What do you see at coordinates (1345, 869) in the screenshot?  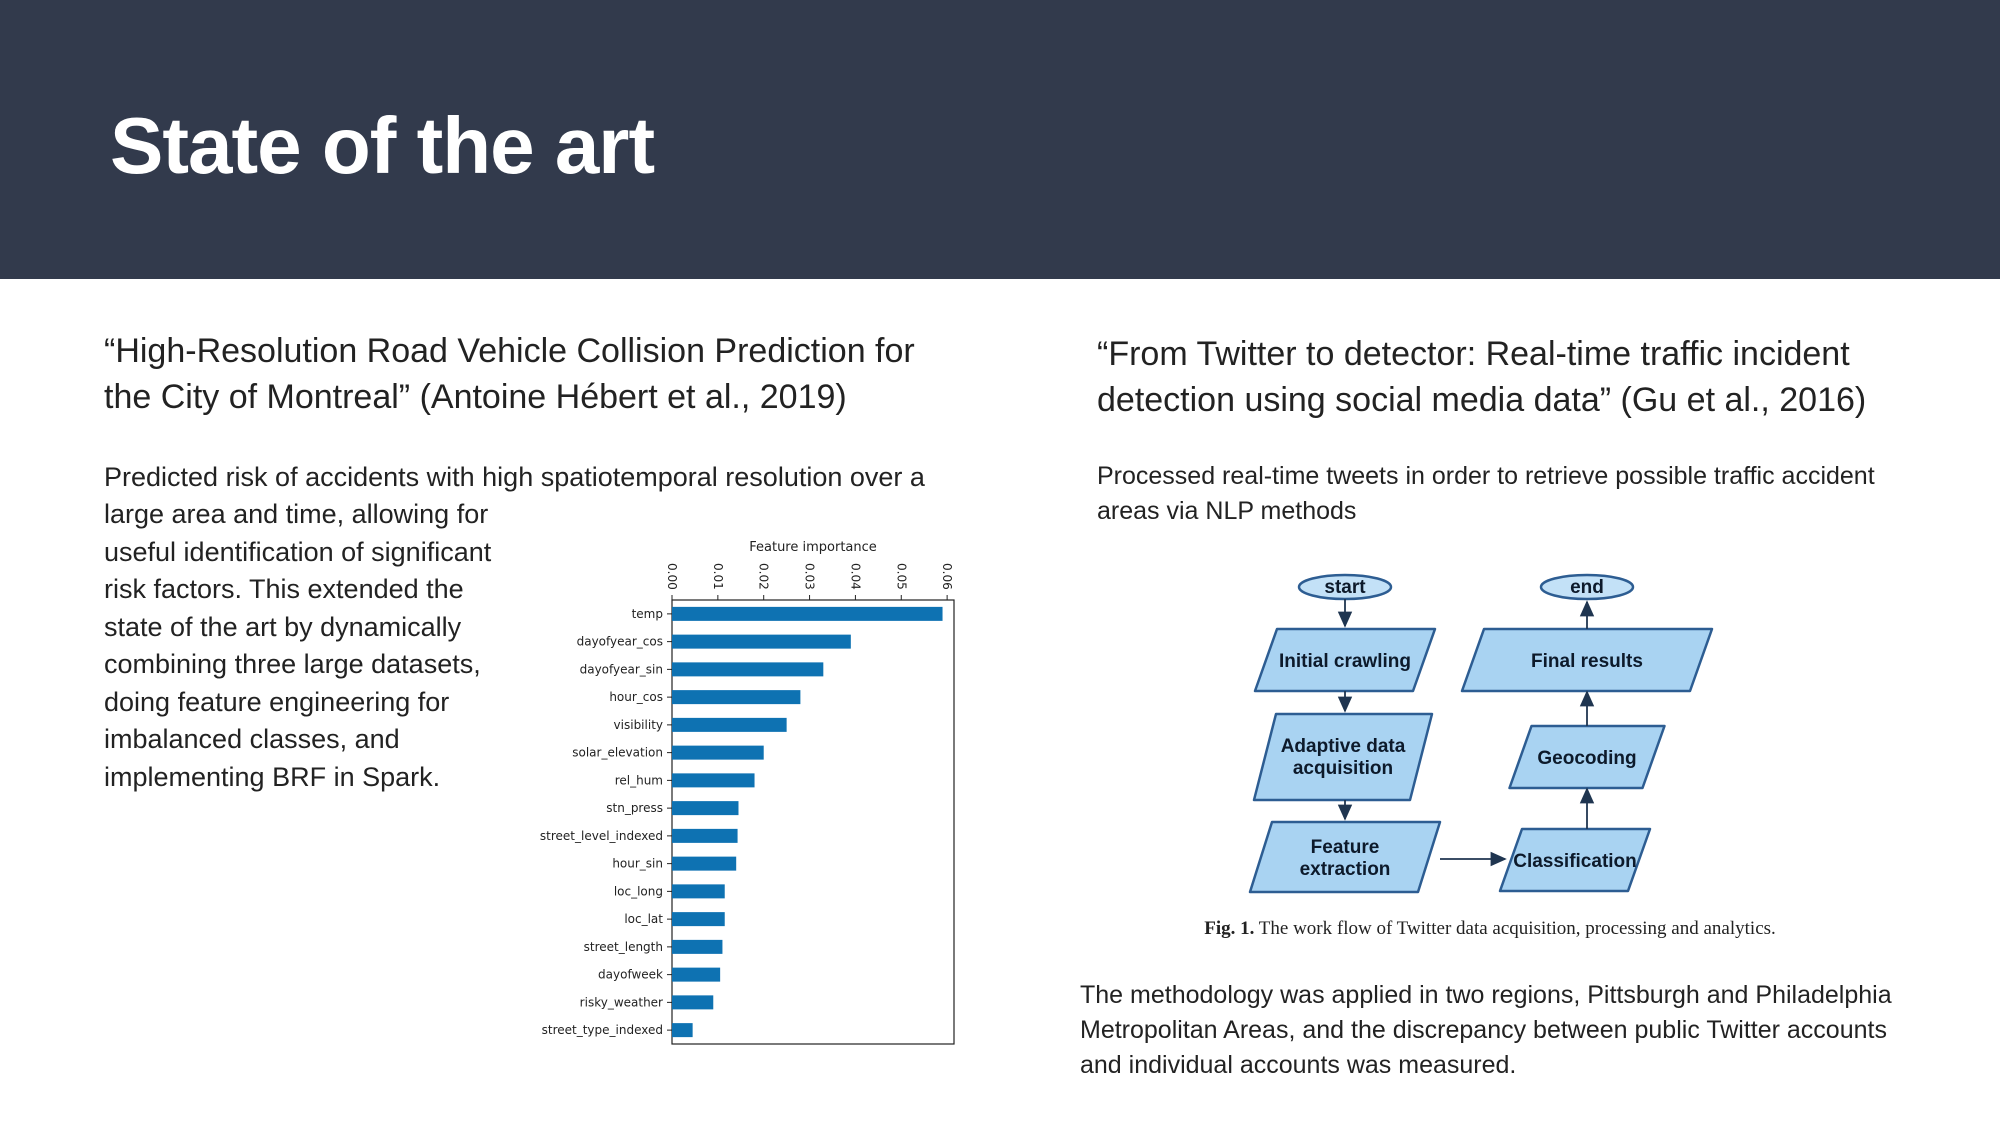 I see `flow-feature-label-2: extraction` at bounding box center [1345, 869].